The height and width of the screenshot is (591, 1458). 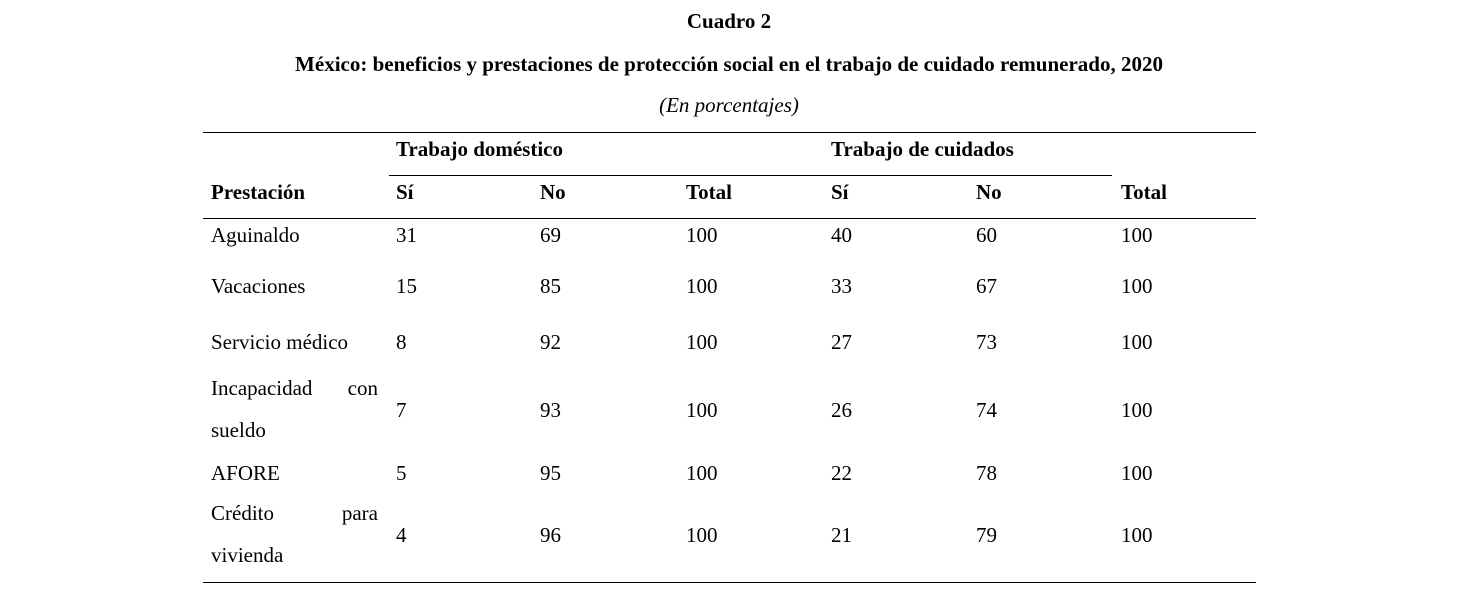 What do you see at coordinates (258, 286) in the screenshot?
I see `row-label: Vacaciones` at bounding box center [258, 286].